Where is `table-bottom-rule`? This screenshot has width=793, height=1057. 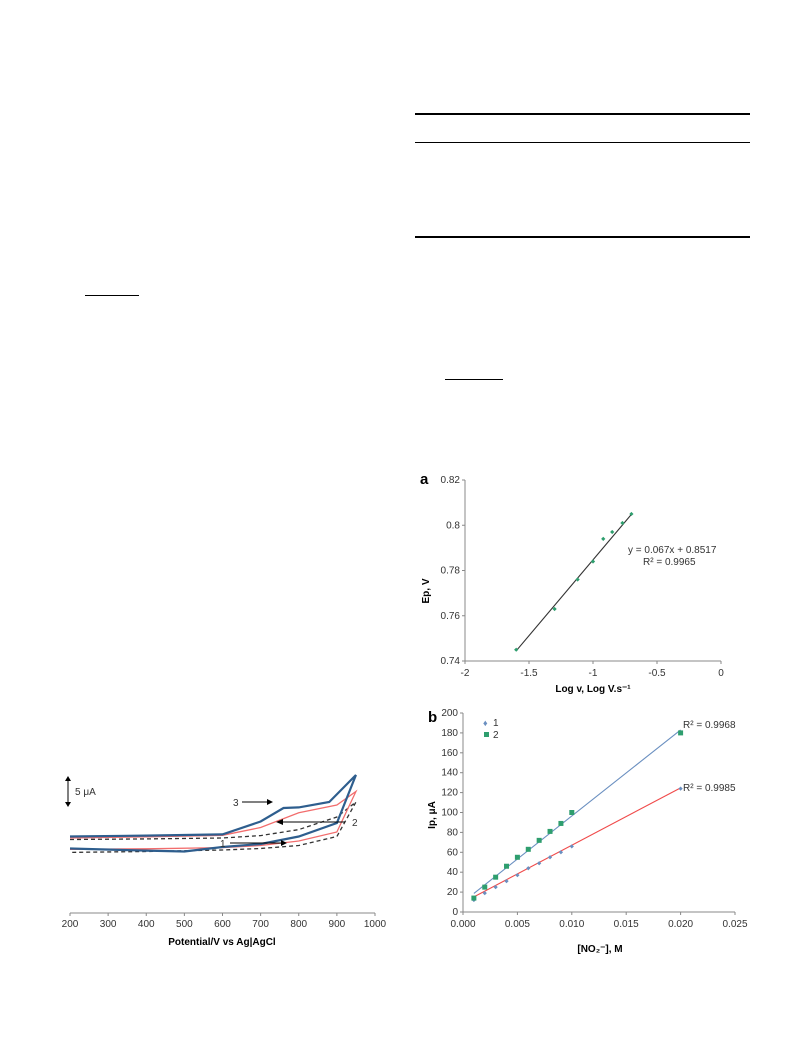
table-bottom-rule is located at coordinates (582, 237).